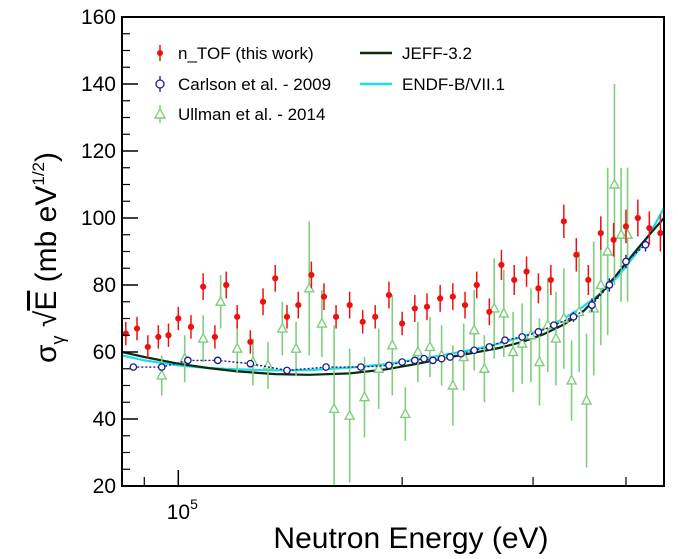 The image size is (678, 559). I want to click on y-tick-label: 100, so click(98, 218).